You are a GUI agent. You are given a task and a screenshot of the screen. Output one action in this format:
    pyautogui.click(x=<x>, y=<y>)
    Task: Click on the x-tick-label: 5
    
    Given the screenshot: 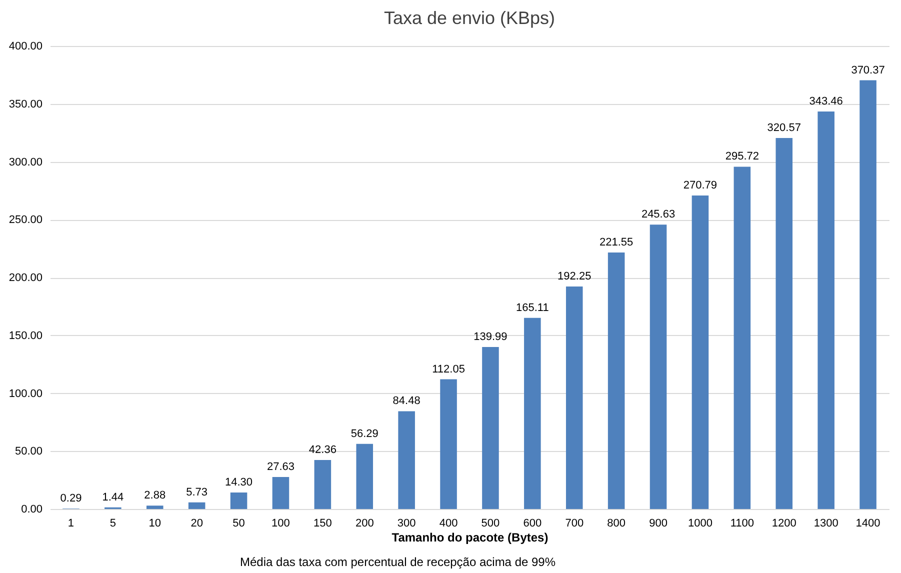 What is the action you would take?
    pyautogui.click(x=113, y=524)
    